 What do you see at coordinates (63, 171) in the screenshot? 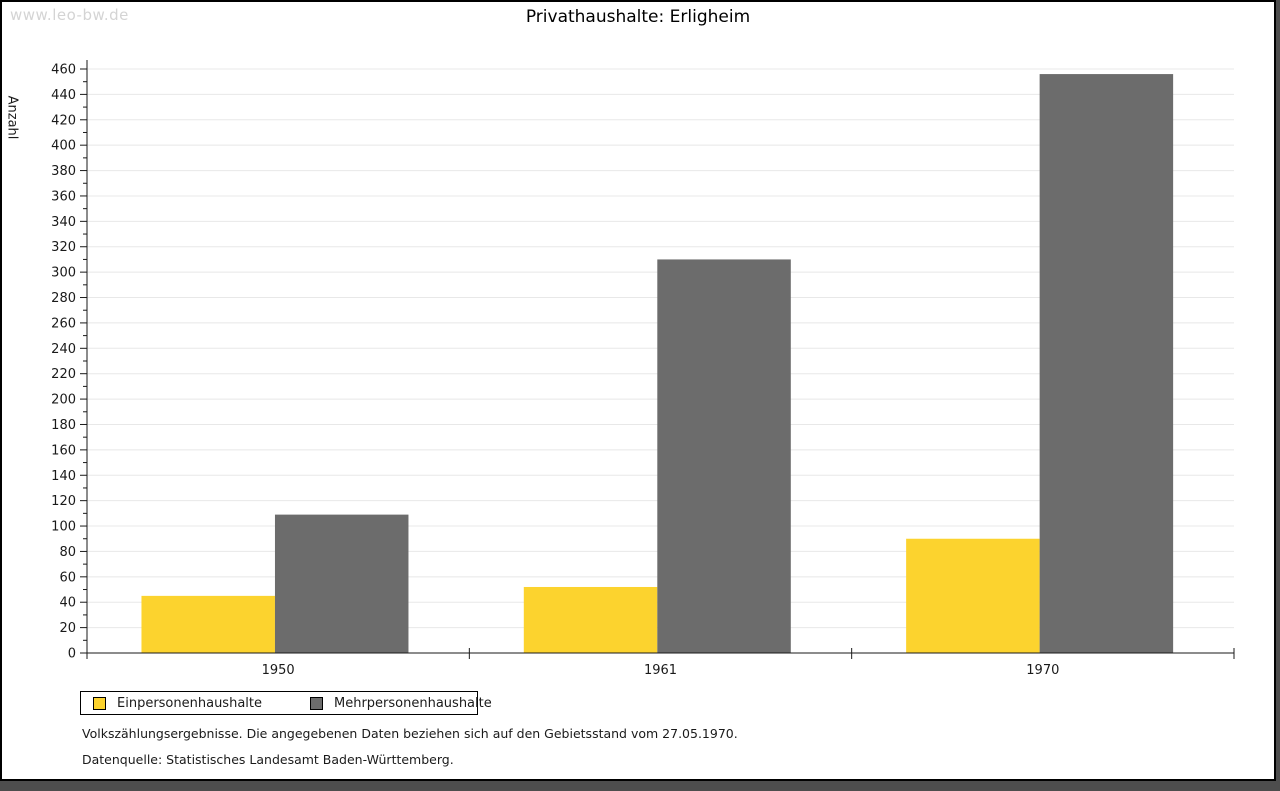
I see `svg-text: 380` at bounding box center [63, 171].